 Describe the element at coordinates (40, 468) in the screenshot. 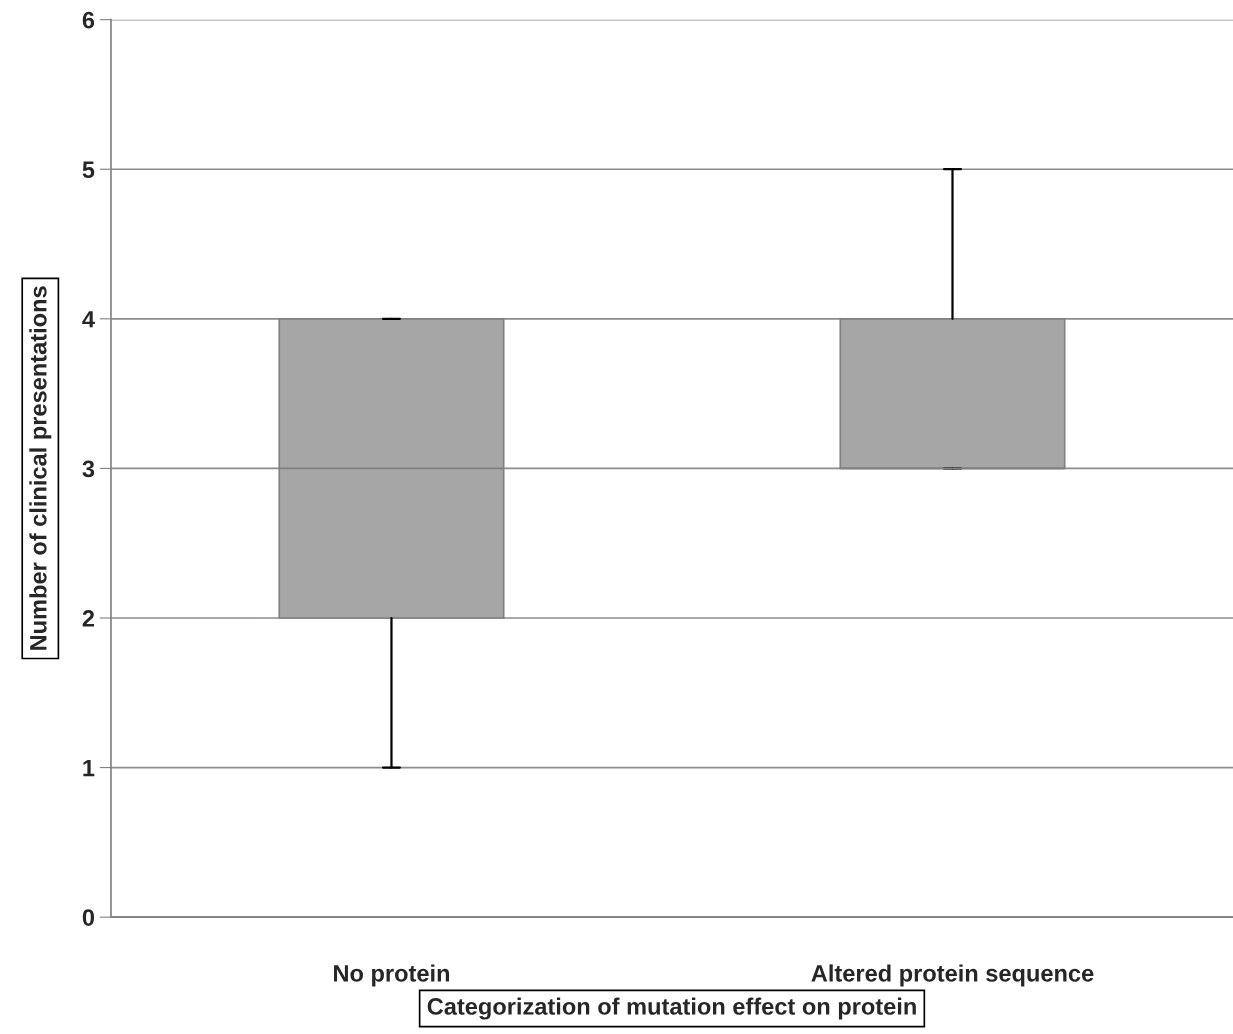

I see `y-axis-title: Number of clinical presentations` at that location.